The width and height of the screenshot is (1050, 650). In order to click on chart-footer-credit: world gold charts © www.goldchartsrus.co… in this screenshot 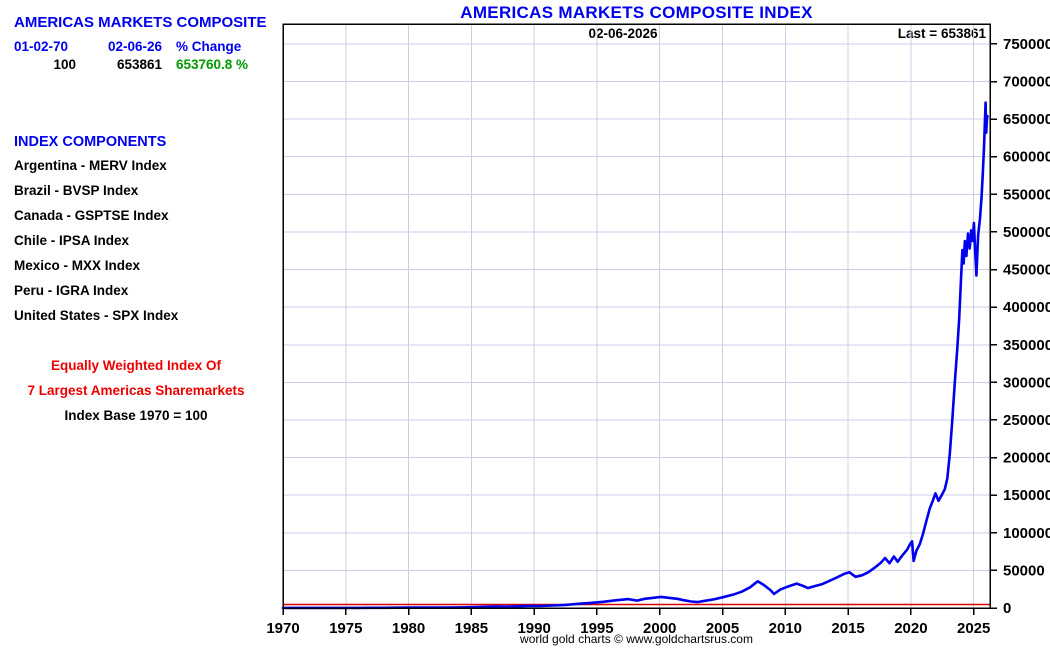, I will do `click(636, 639)`.